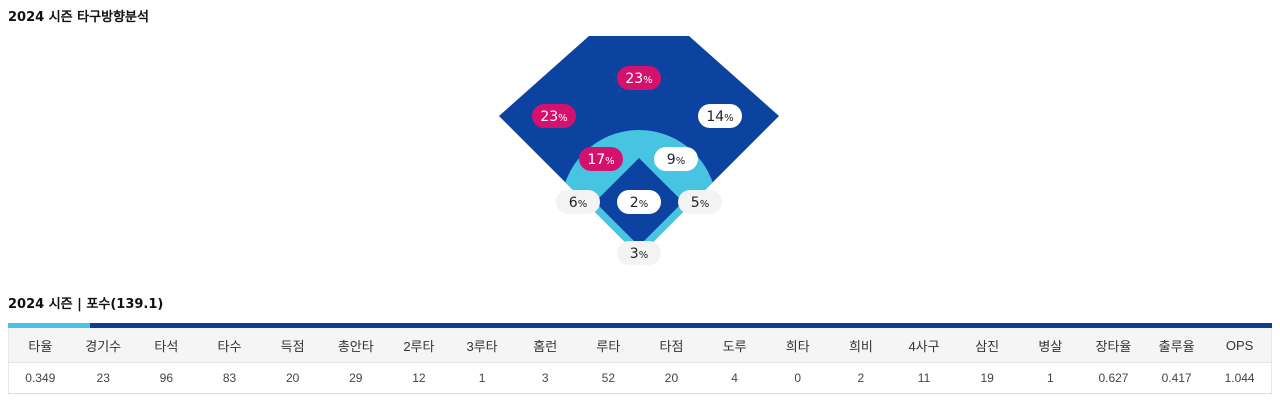 Image resolution: width=1280 pixels, height=407 pixels. I want to click on zone-bubble-outfield-center: 23%, so click(639, 78).